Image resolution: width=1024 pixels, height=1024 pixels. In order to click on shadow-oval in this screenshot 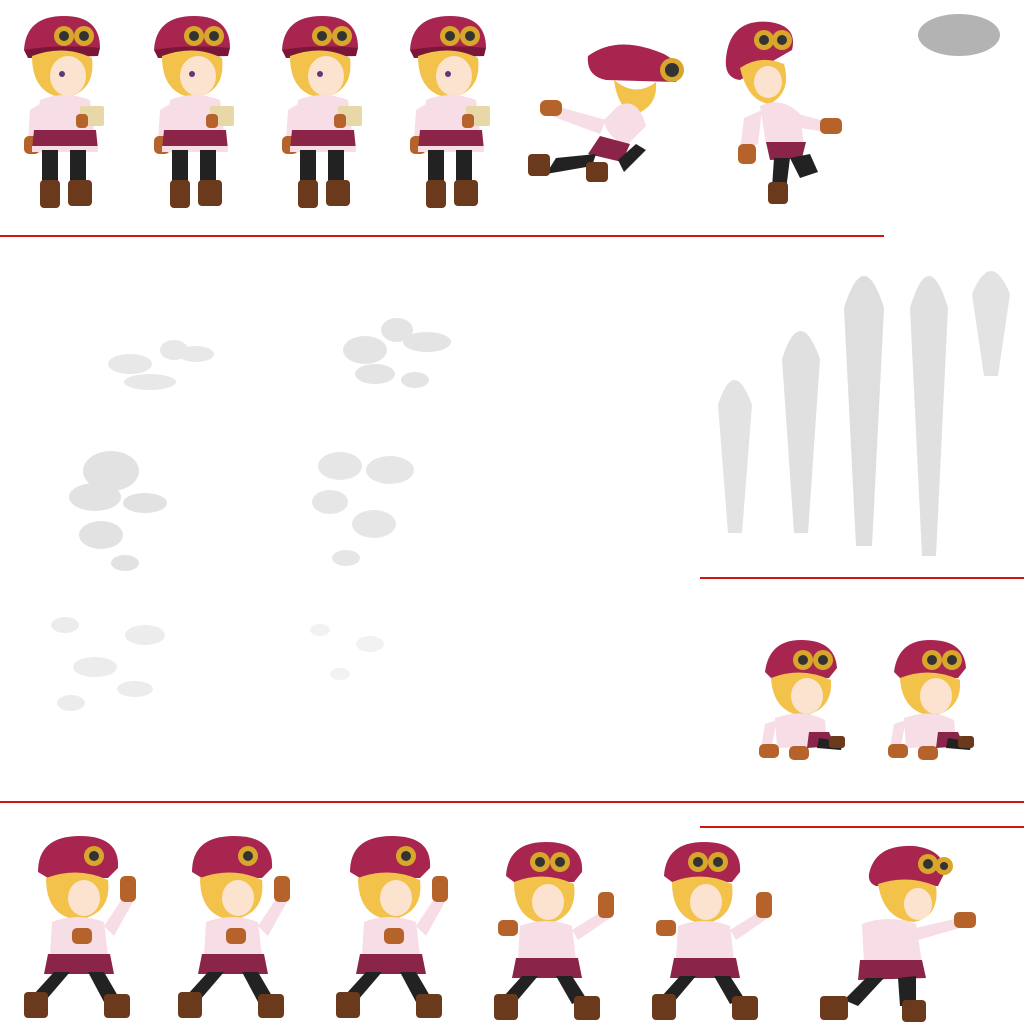, I will do `click(959, 35)`.